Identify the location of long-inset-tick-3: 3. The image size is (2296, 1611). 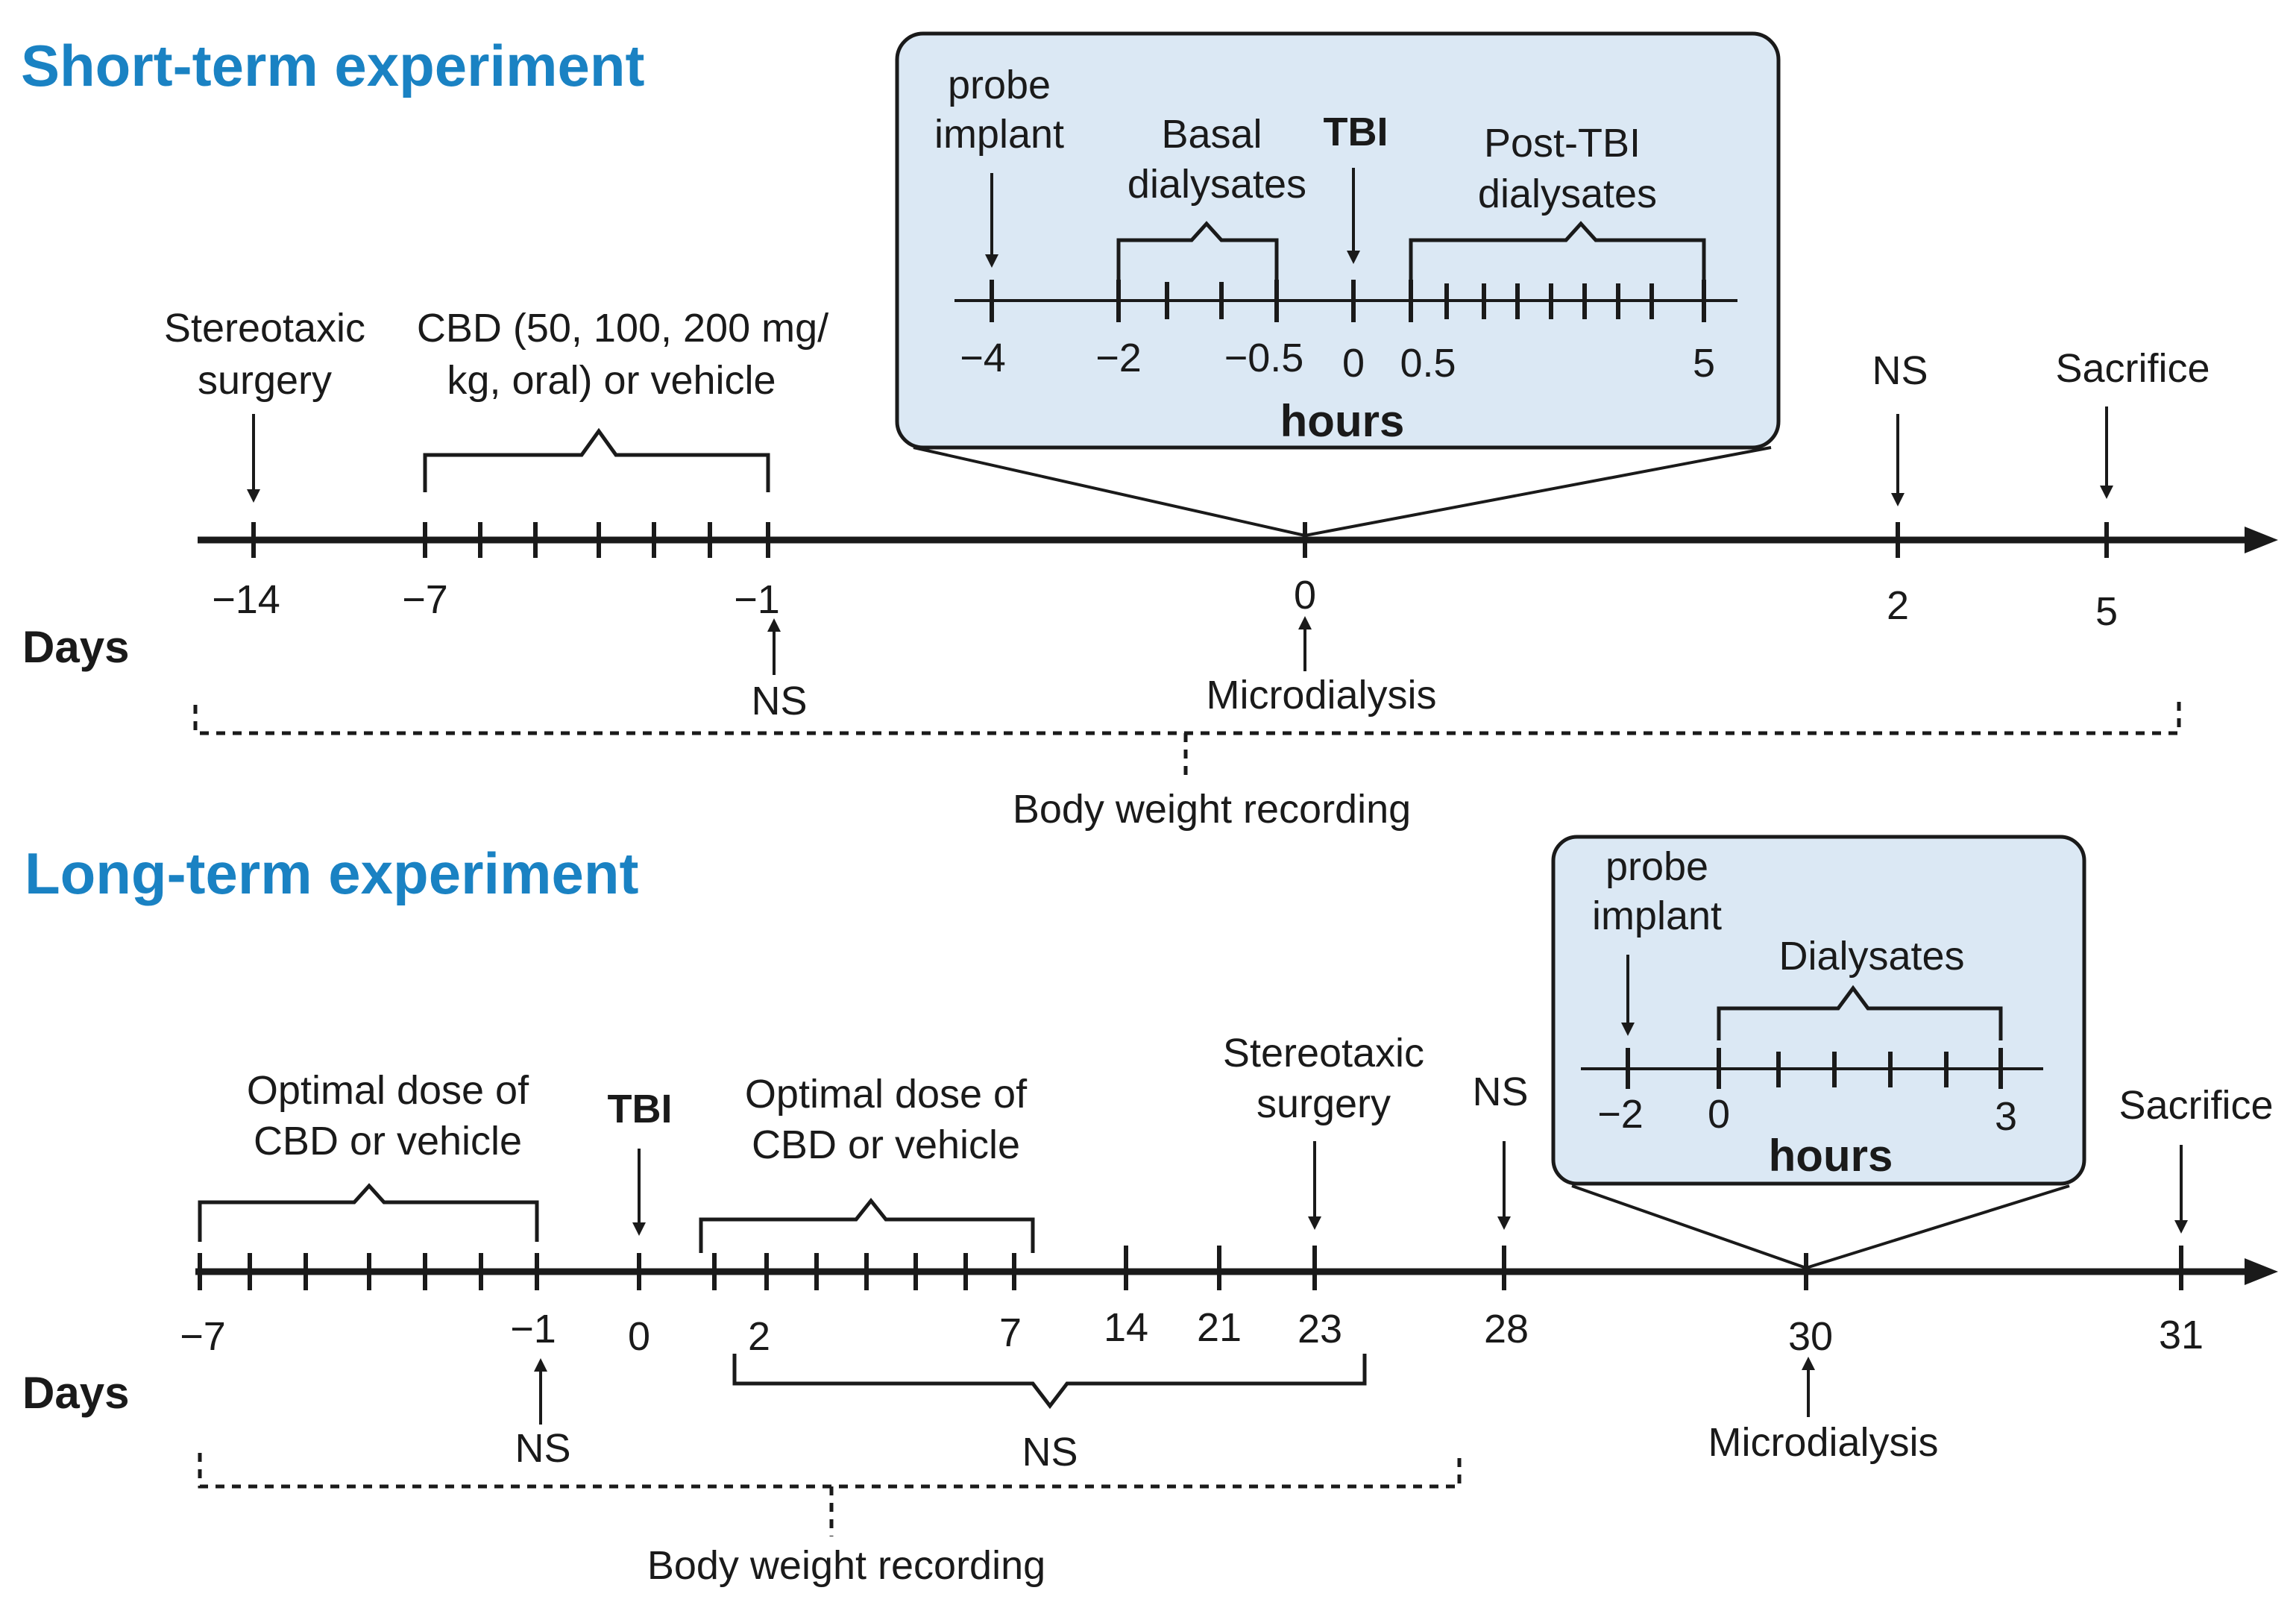
(2006, 1116).